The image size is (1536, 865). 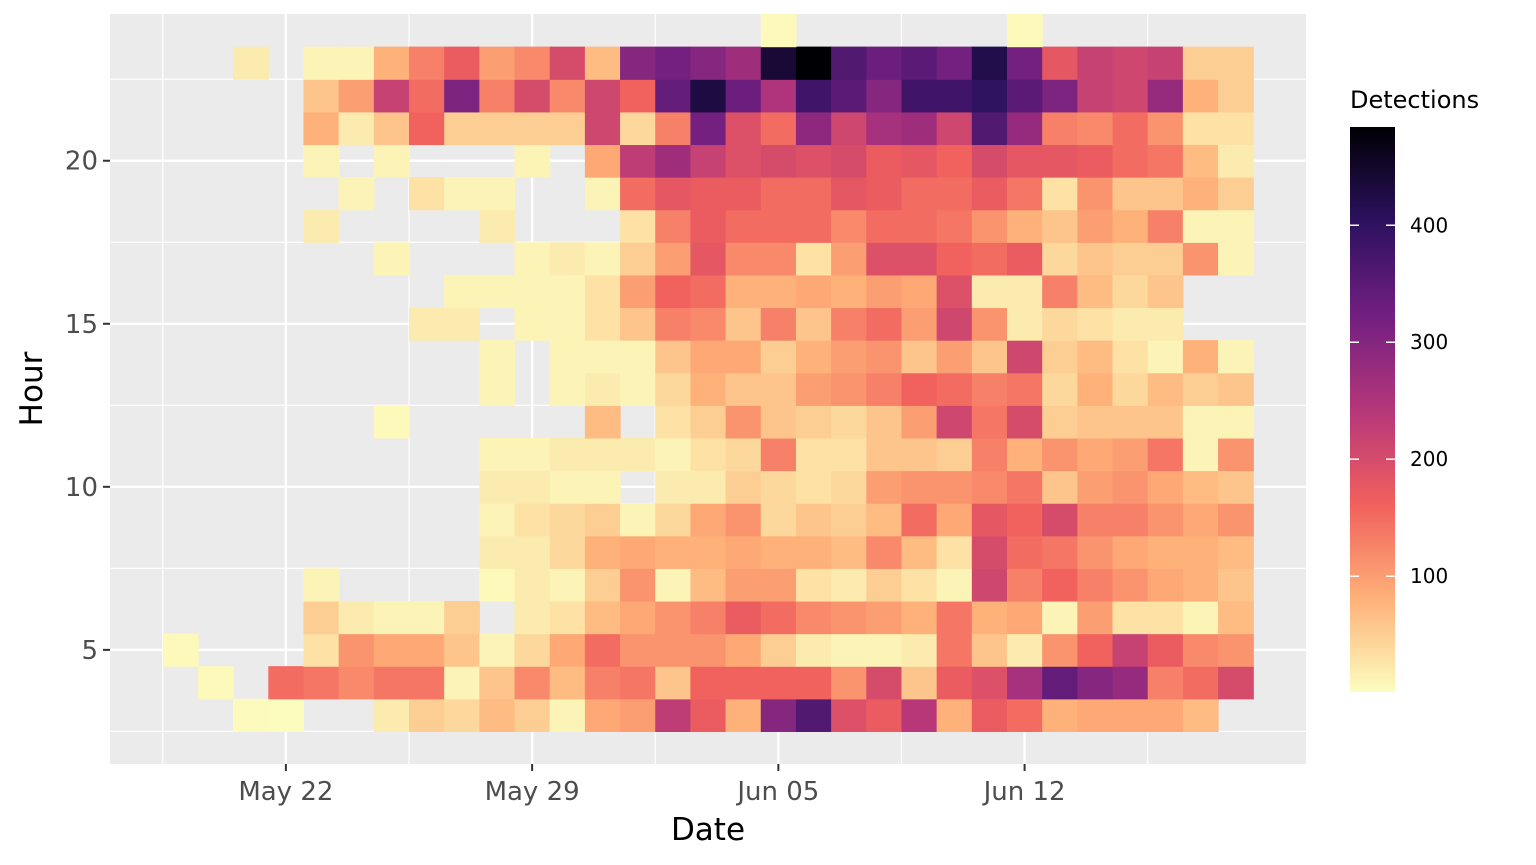 I want to click on legend-tick-label: 300, so click(x=1429, y=342).